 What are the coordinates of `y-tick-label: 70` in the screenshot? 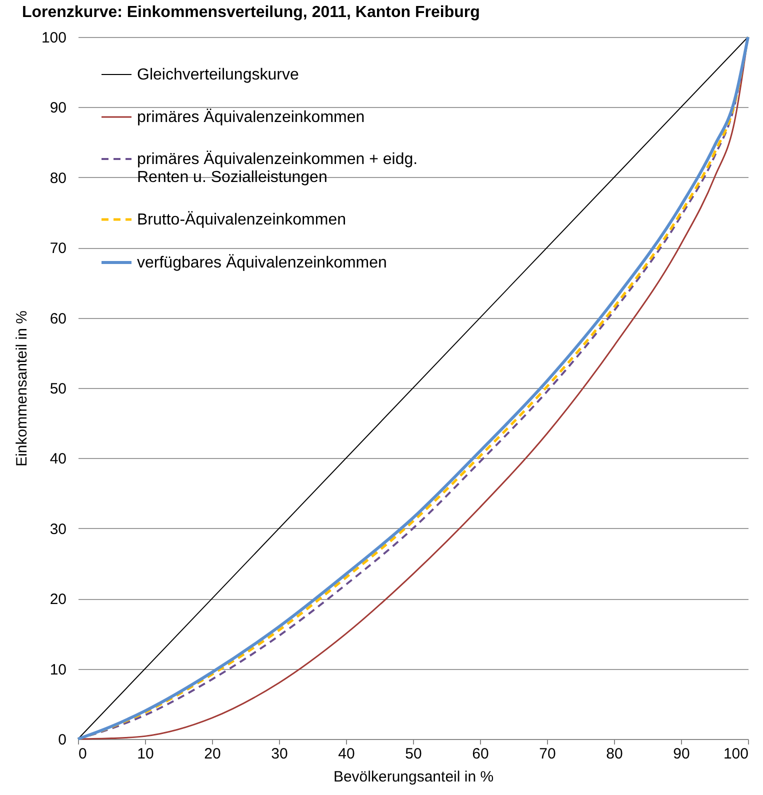 It's located at (58, 249).